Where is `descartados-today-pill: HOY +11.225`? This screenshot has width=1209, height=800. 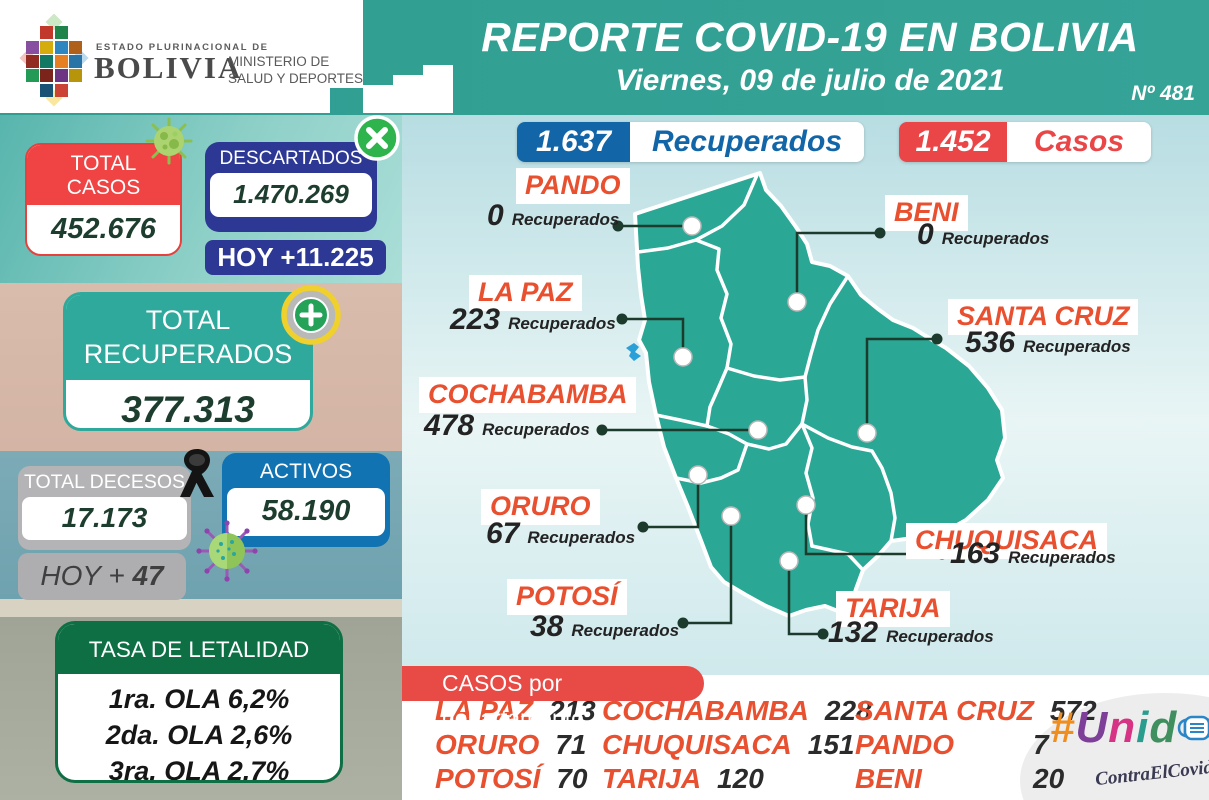 descartados-today-pill: HOY +11.225 is located at coordinates (295, 257).